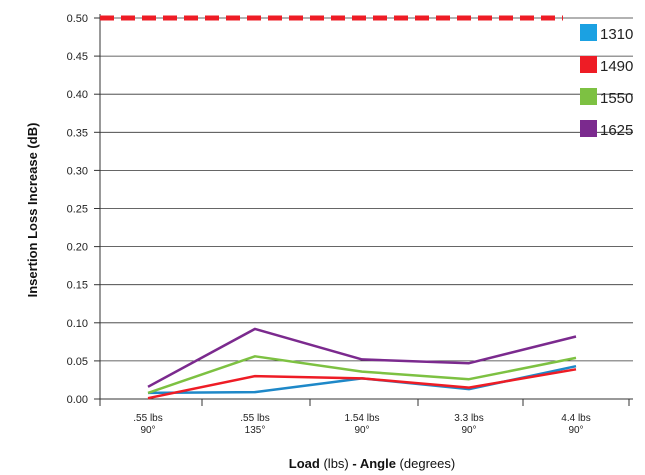  I want to click on y-tick-label: 0.05, so click(77, 362).